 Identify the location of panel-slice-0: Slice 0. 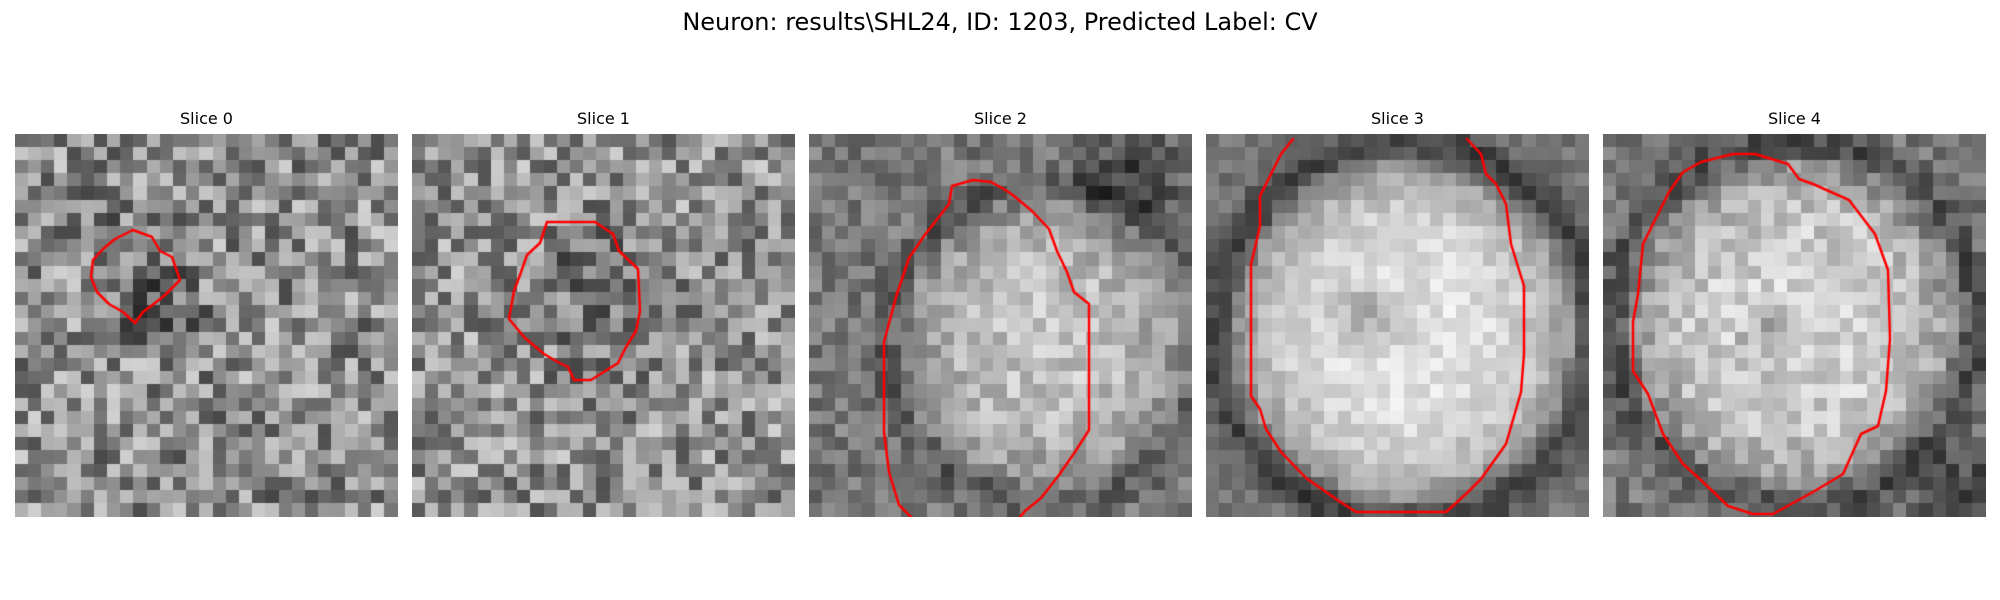
(206, 314).